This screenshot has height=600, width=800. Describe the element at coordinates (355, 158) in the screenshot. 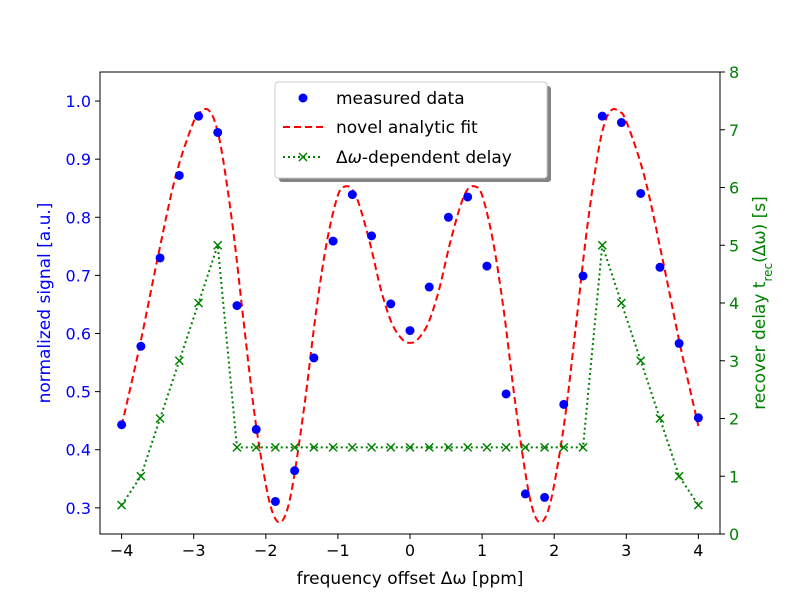

I see `legend-delay-label-omega: ω` at that location.